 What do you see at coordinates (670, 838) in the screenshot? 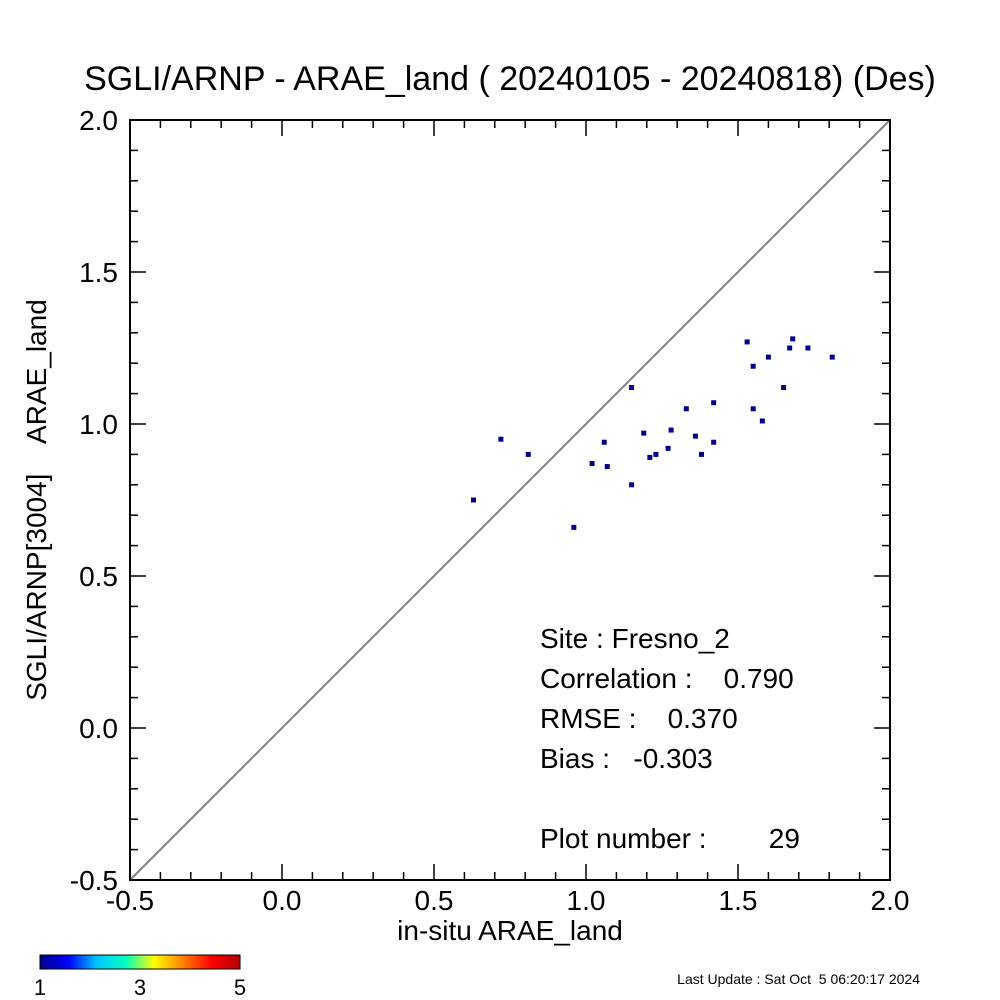
I see `stats-plot-number: Plot number : 29` at bounding box center [670, 838].